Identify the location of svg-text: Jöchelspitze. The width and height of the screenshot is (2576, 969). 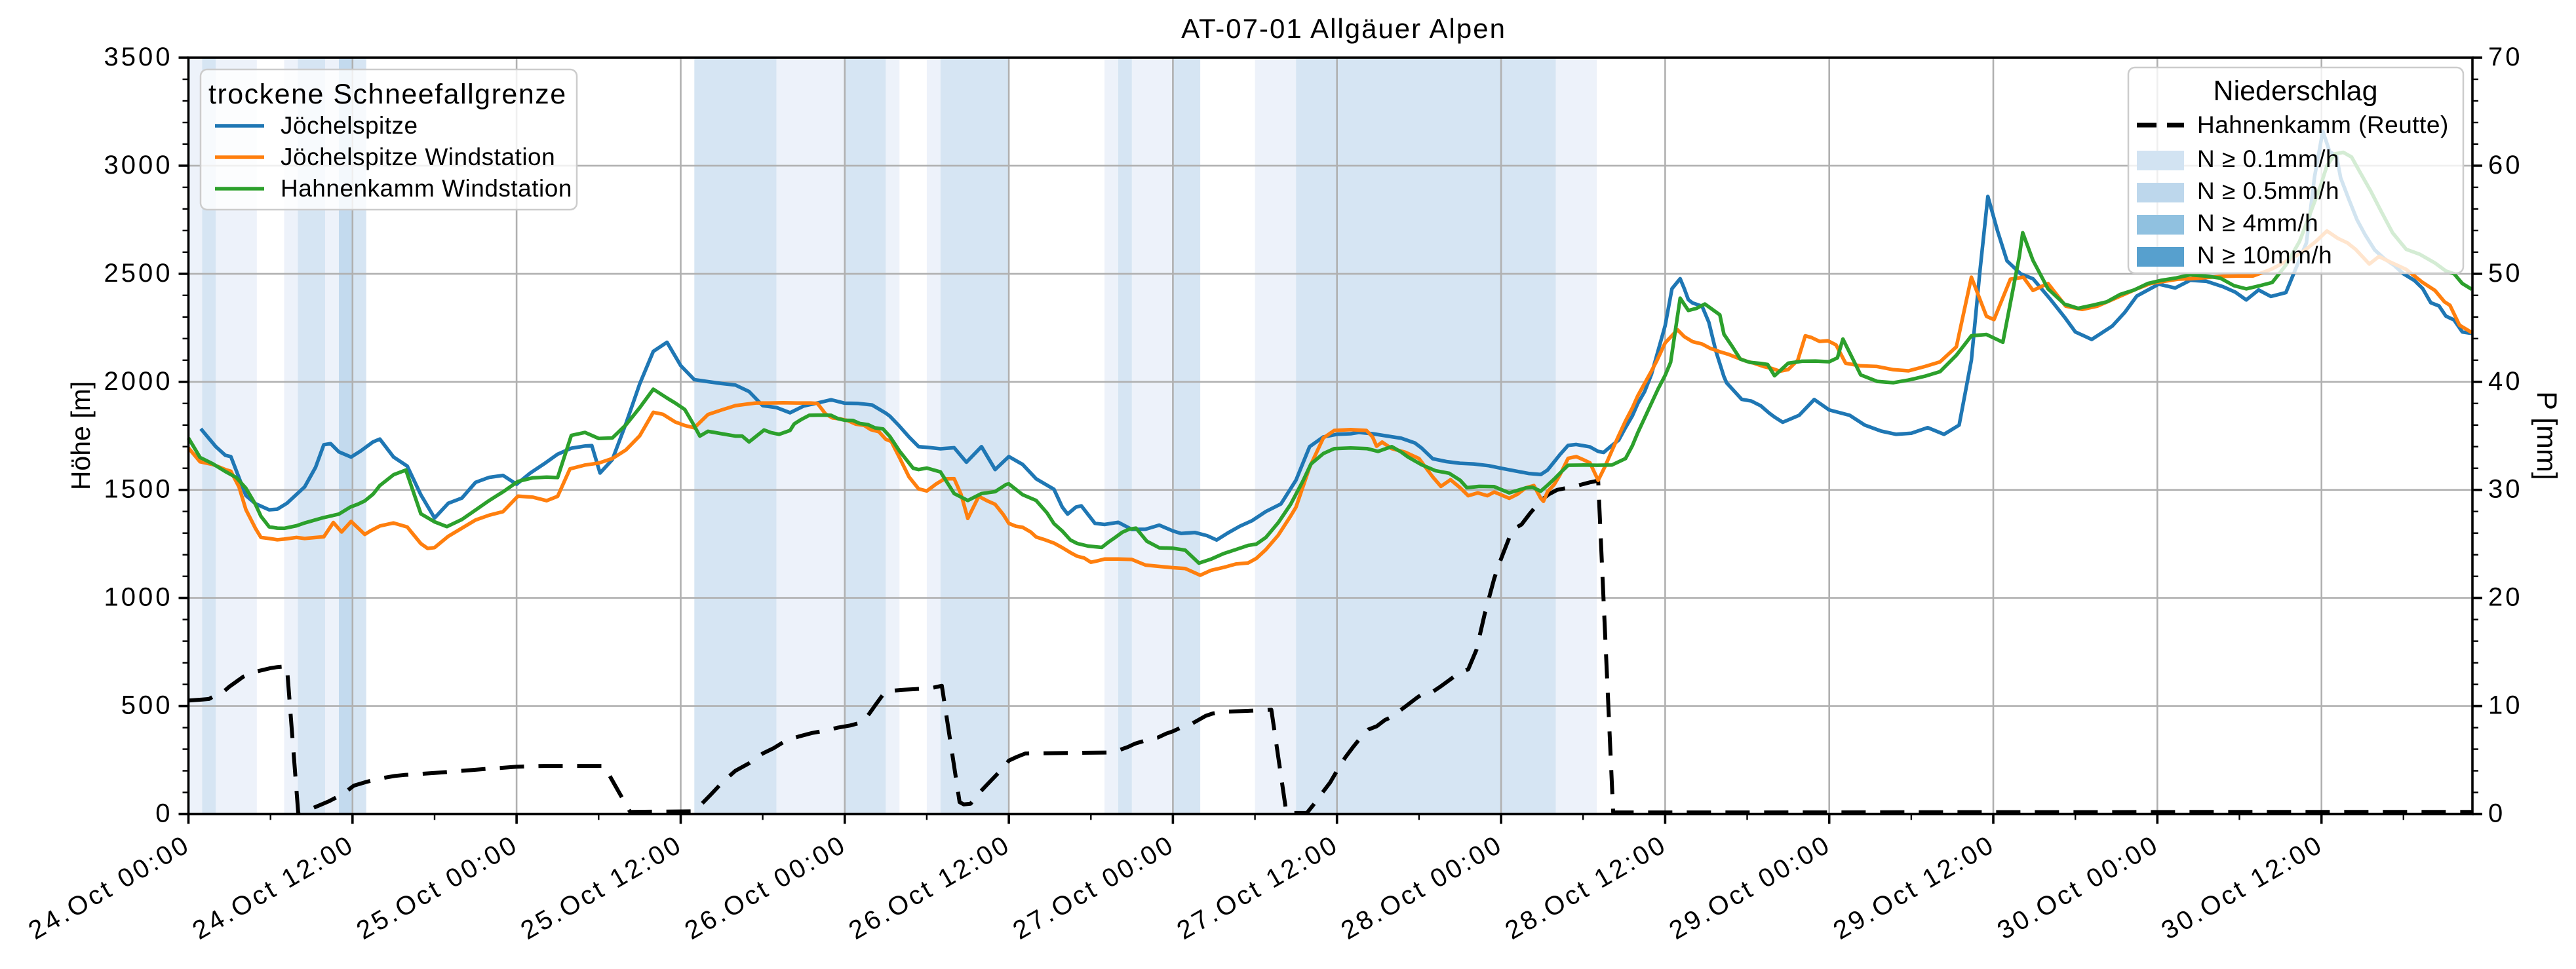
(349, 125).